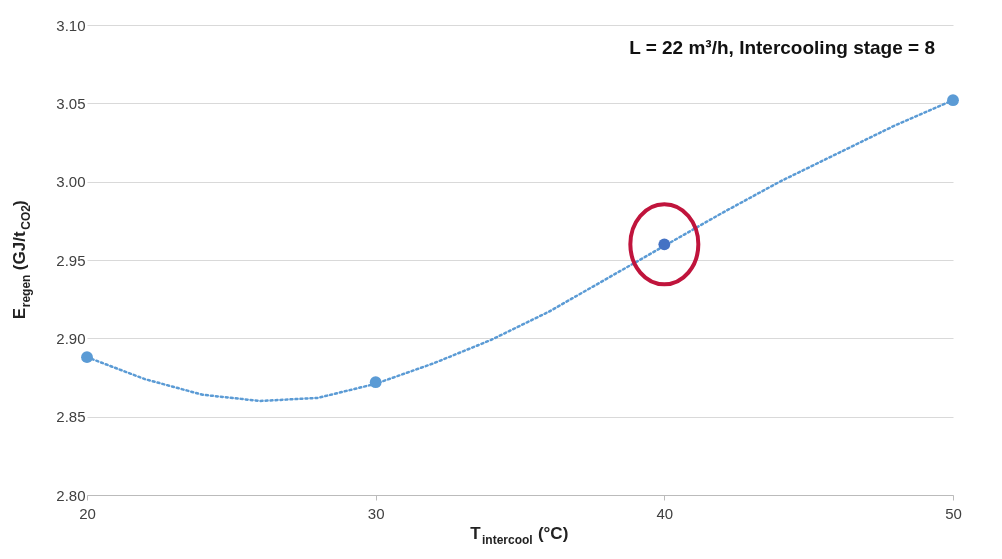 Image resolution: width=1002 pixels, height=559 pixels. Describe the element at coordinates (71, 495) in the screenshot. I see `y-tick-label: 2.80` at that location.